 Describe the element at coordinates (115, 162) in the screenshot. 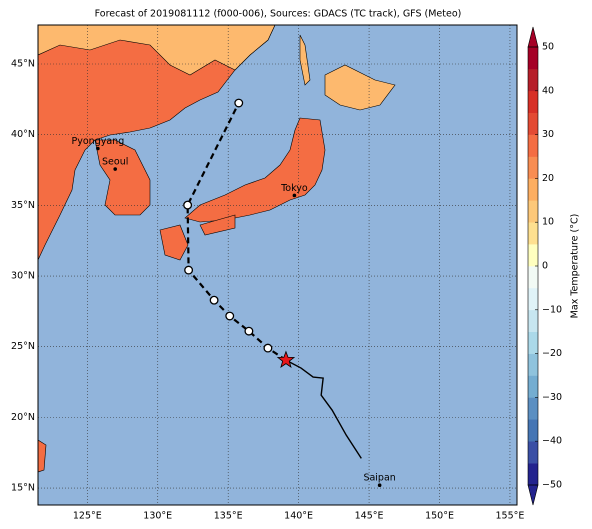

I see `city-label: Seoul` at that location.